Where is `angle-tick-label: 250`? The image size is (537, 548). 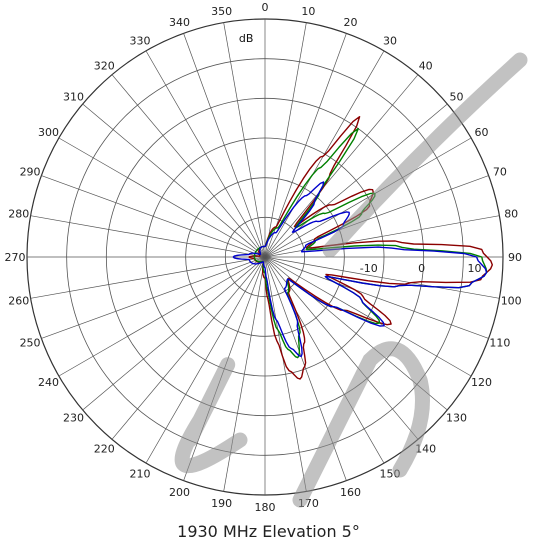
angle-tick-label: 250 is located at coordinates (30, 343).